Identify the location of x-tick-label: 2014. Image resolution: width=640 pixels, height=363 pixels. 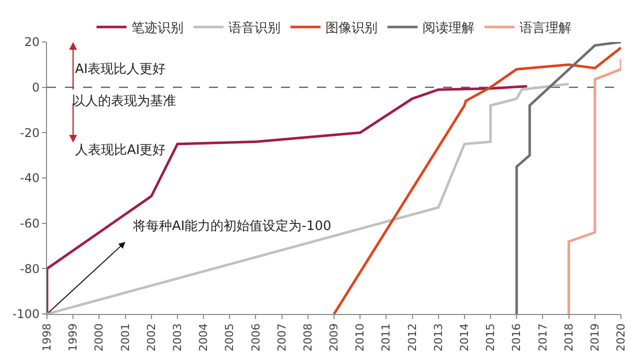
(465, 337).